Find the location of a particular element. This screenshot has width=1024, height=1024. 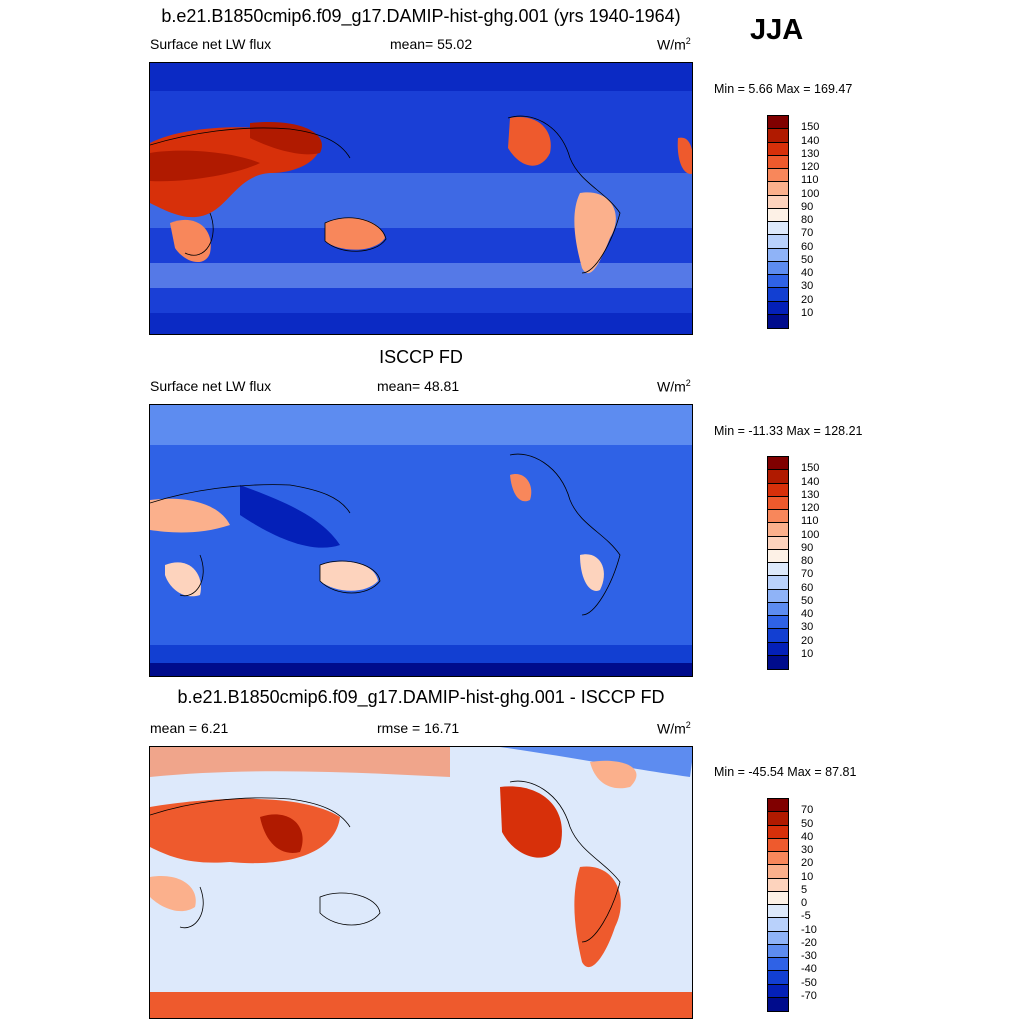

panel-2-map is located at coordinates (421, 540).